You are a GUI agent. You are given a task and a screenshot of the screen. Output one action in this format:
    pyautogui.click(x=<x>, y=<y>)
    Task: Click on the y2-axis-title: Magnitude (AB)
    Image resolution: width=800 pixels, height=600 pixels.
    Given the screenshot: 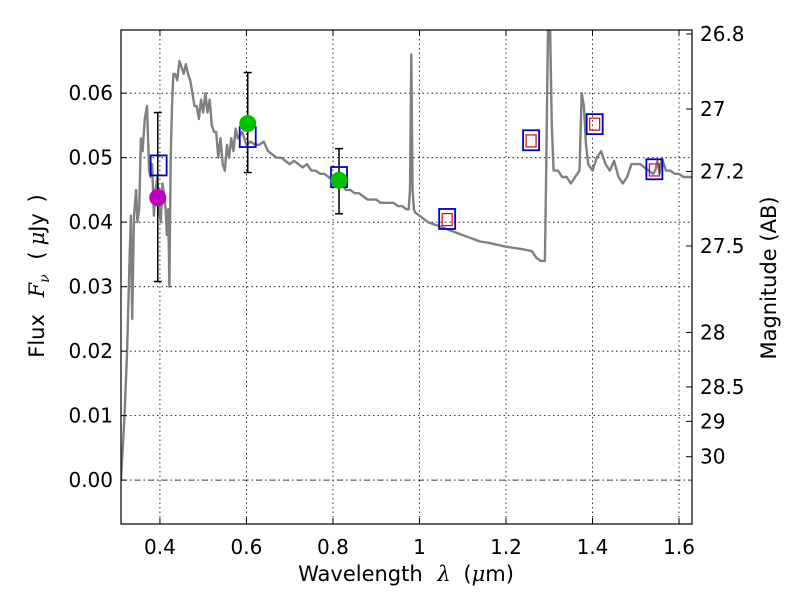 What is the action you would take?
    pyautogui.click(x=769, y=277)
    